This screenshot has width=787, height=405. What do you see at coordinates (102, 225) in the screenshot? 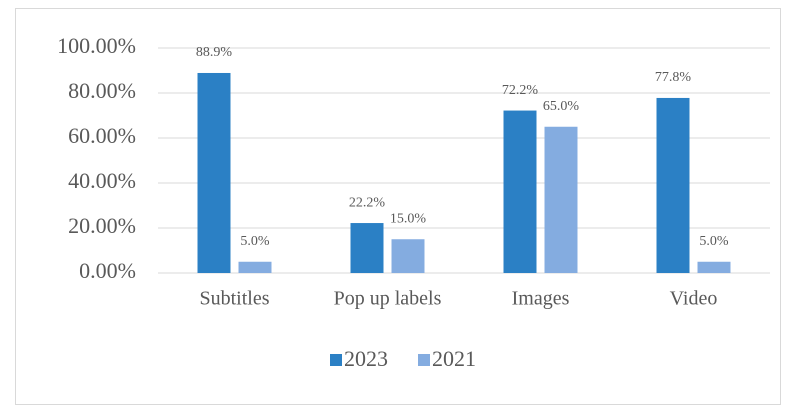
I see `y-tick-label: 20.00%` at bounding box center [102, 225].